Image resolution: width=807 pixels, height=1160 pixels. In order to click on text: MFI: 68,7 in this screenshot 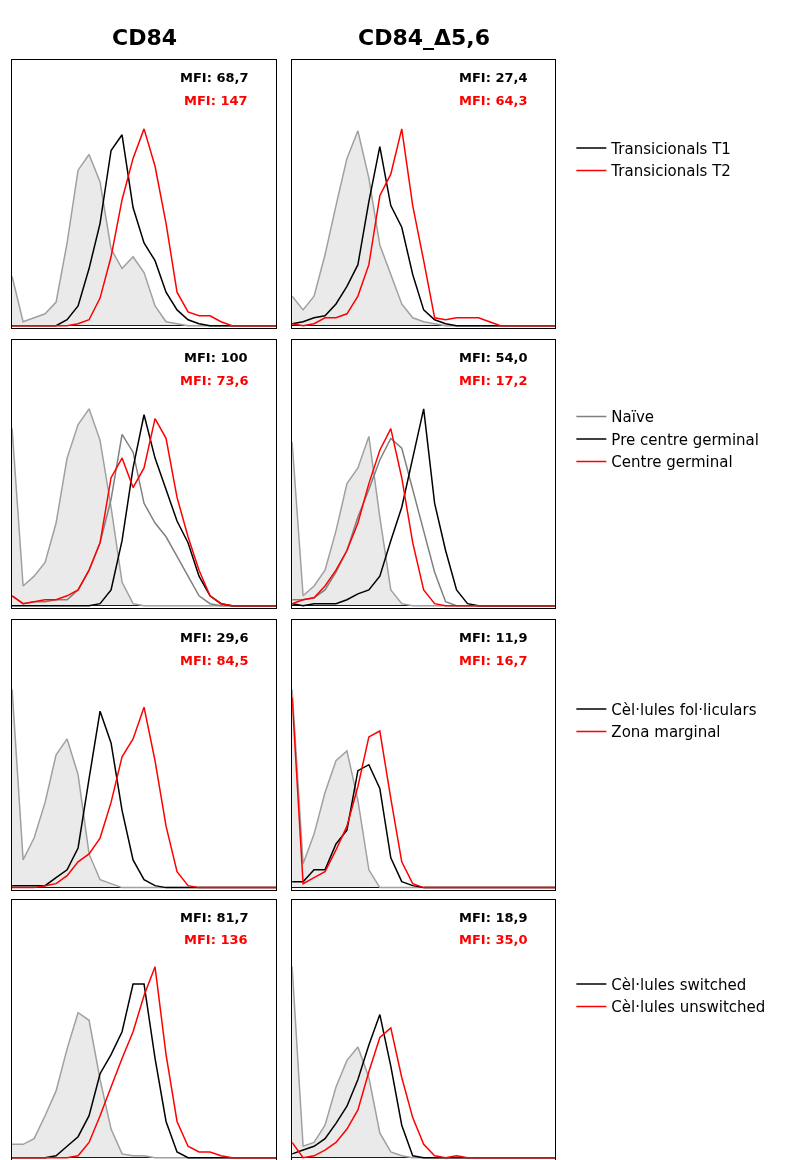, I will do `click(214, 77)`.